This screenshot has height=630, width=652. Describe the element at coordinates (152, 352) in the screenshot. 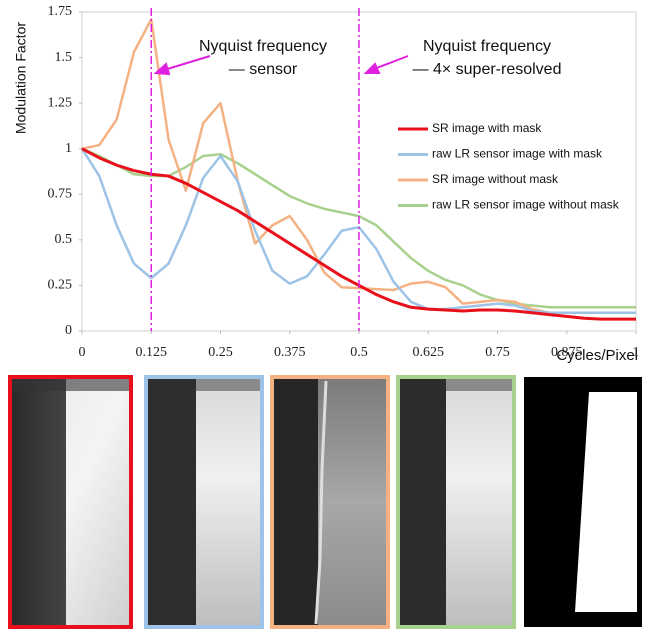

I see `x-tick-label: 0.125` at that location.